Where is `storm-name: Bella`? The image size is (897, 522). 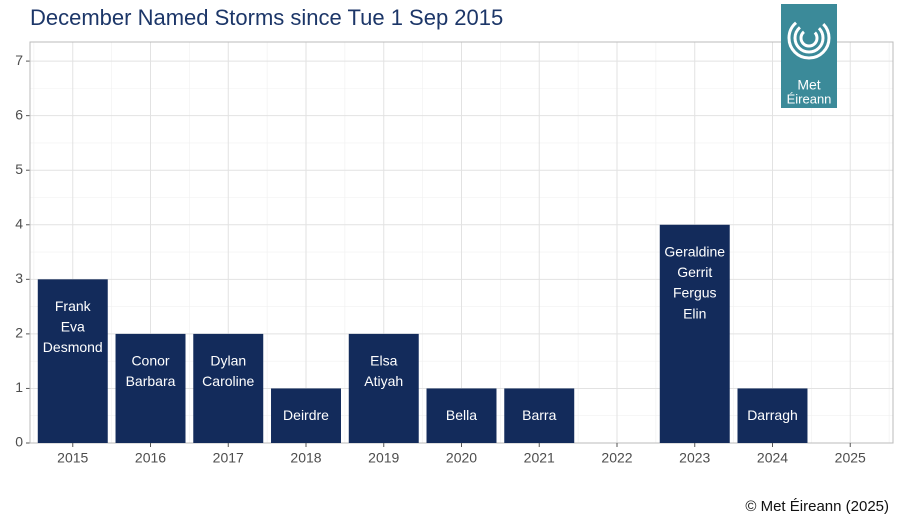
storm-name: Bella is located at coordinates (461, 415).